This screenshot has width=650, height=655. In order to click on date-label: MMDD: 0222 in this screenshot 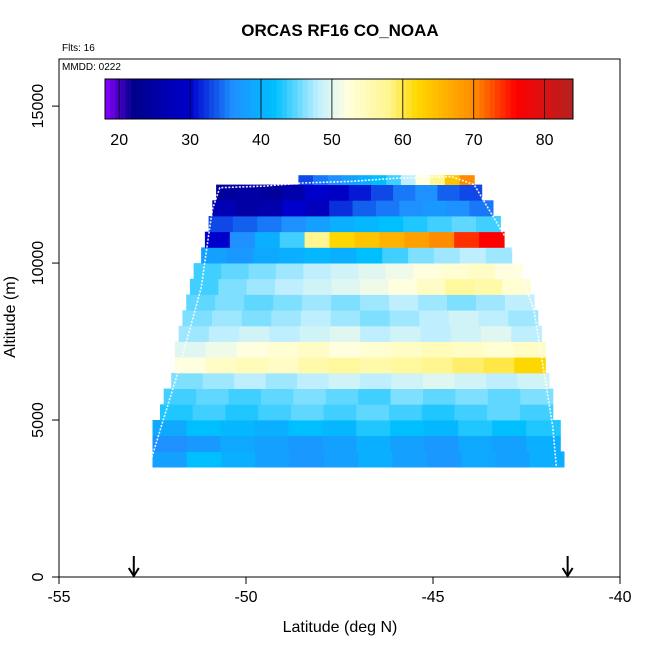, I will do `click(91, 67)`.